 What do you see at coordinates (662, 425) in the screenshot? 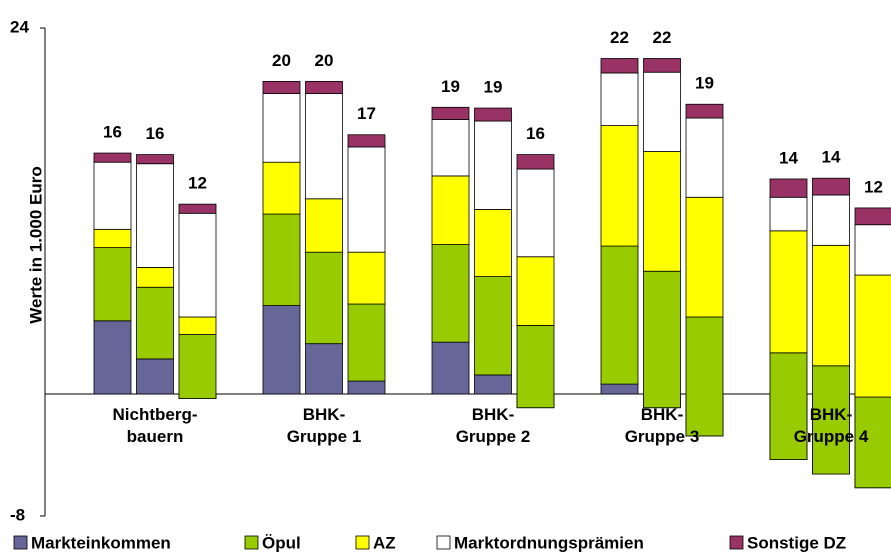
I see `x-tick-label: BHK- Gruppe 3` at bounding box center [662, 425].